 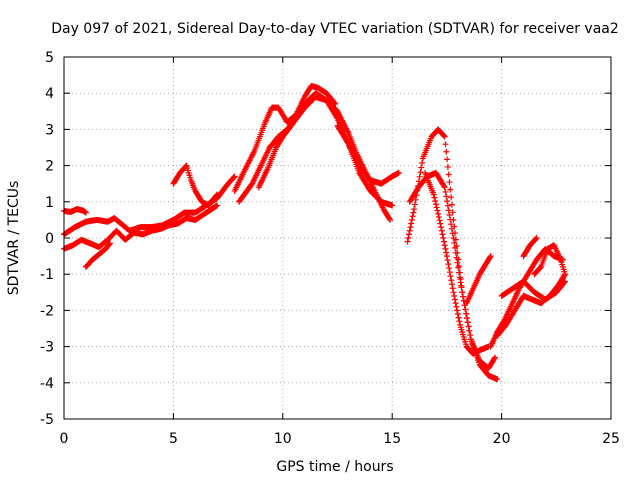 What do you see at coordinates (47, 311) in the screenshot?
I see `y-tick-label: -2` at bounding box center [47, 311].